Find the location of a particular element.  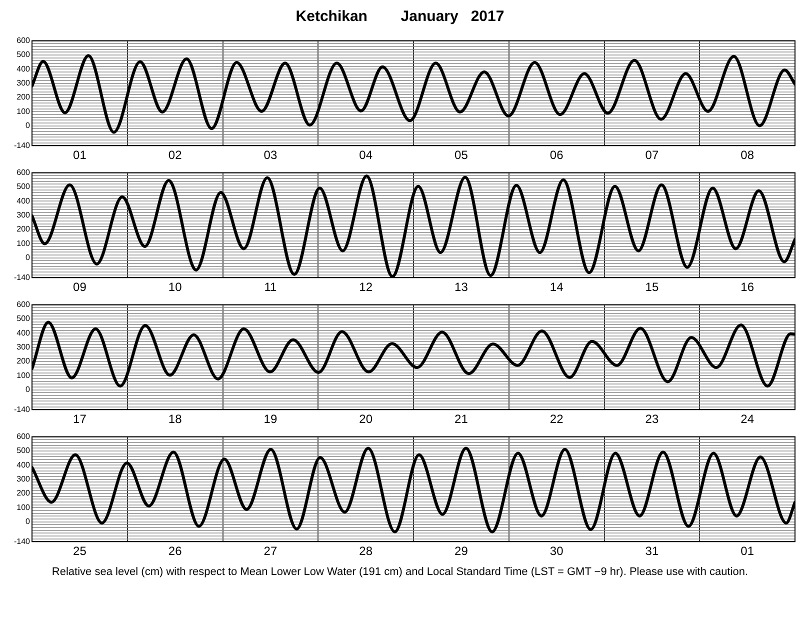

x-tick-label: 10 is located at coordinates (175, 287).